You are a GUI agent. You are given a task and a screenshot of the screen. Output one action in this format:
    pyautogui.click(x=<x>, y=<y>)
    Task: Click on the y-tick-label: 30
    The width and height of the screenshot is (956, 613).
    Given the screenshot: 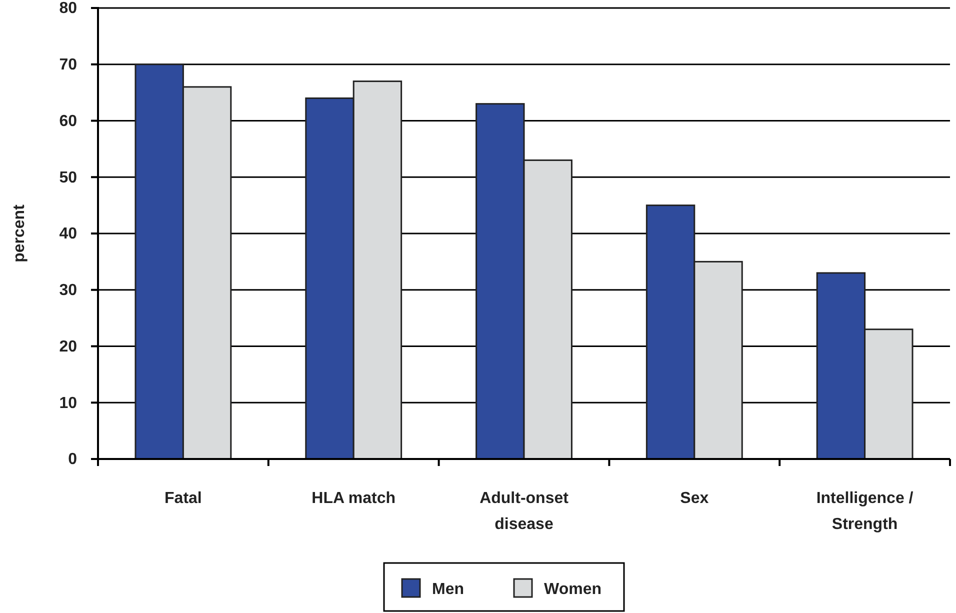 What is the action you would take?
    pyautogui.click(x=68, y=290)
    